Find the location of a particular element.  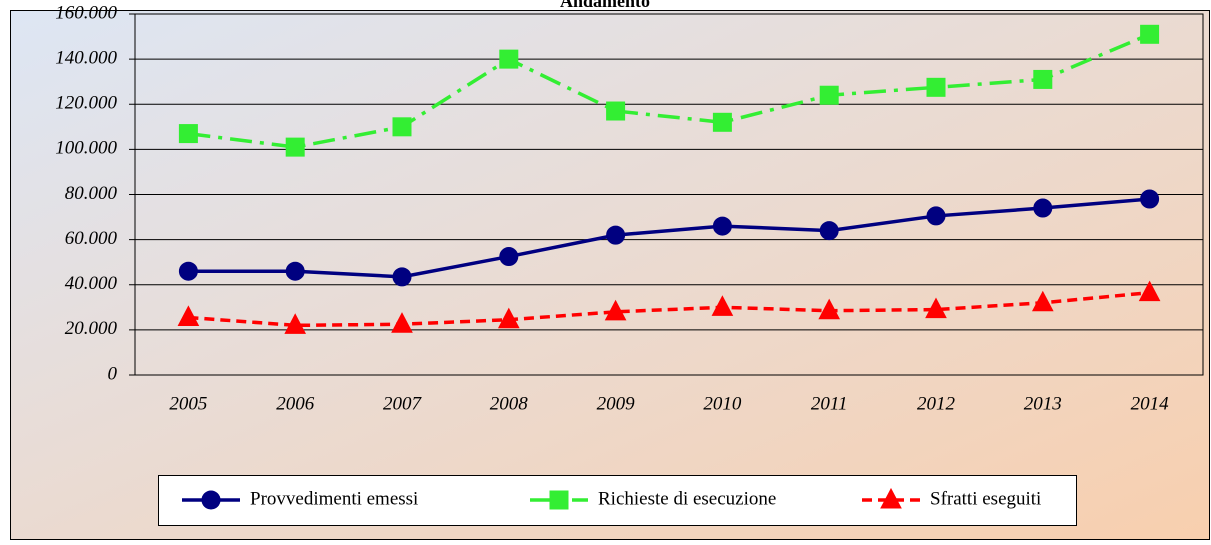

x-tick-label: 2013 is located at coordinates (1043, 403).